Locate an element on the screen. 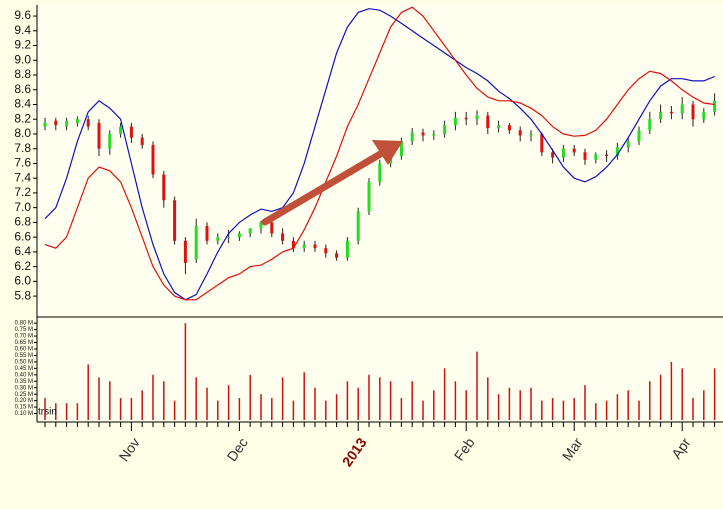 The image size is (723, 509). y-tick-label: 6.6 is located at coordinates (22, 236).